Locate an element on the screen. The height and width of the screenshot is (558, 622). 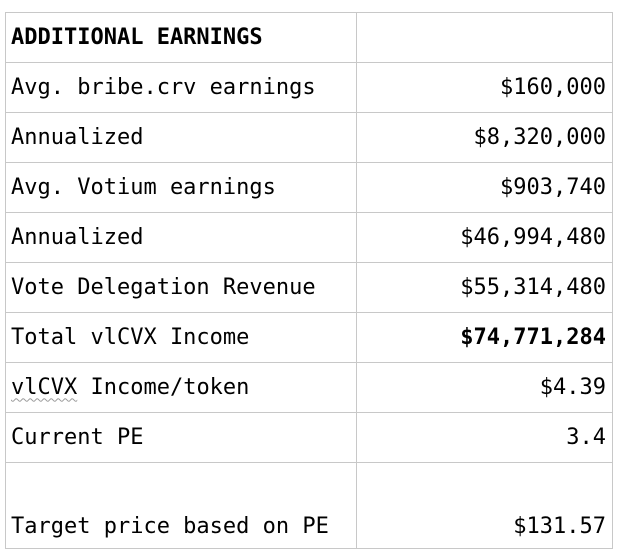
row-value: $46,994,480 is located at coordinates (484, 237).